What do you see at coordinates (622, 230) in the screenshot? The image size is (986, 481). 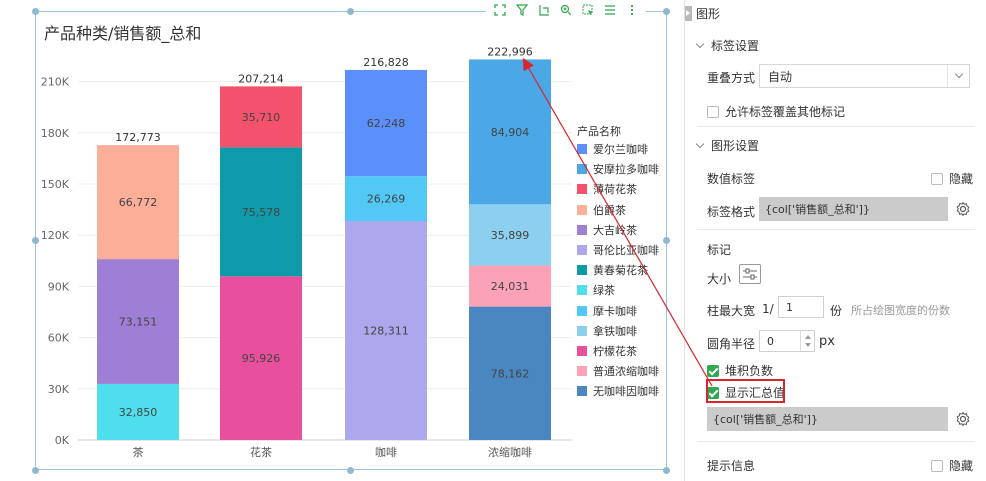 I see `legend-item: 大吉岭茶` at bounding box center [622, 230].